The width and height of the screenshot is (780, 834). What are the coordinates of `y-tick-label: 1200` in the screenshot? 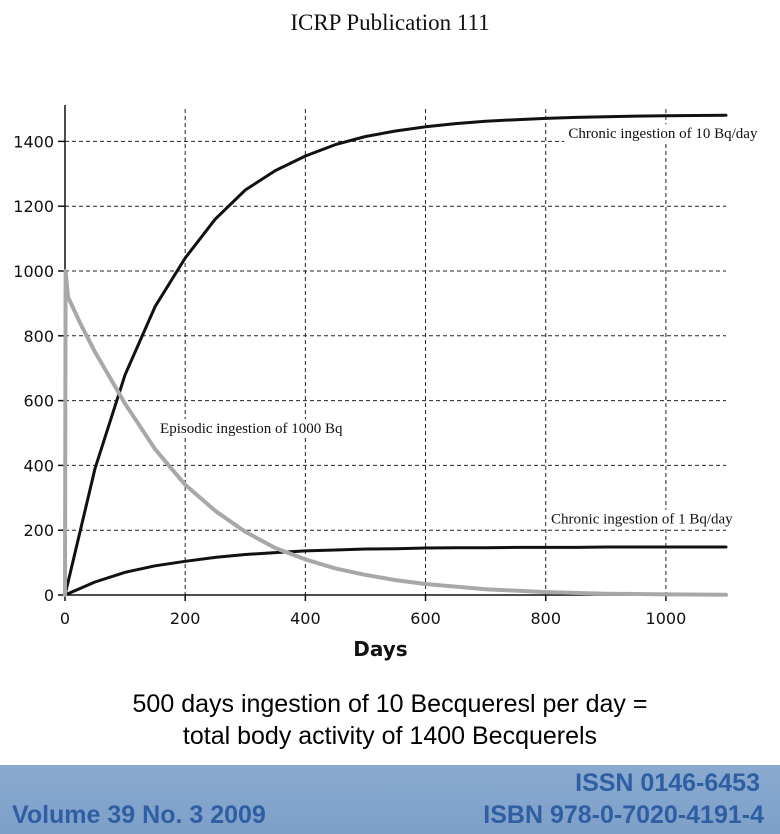 It's located at (33, 206).